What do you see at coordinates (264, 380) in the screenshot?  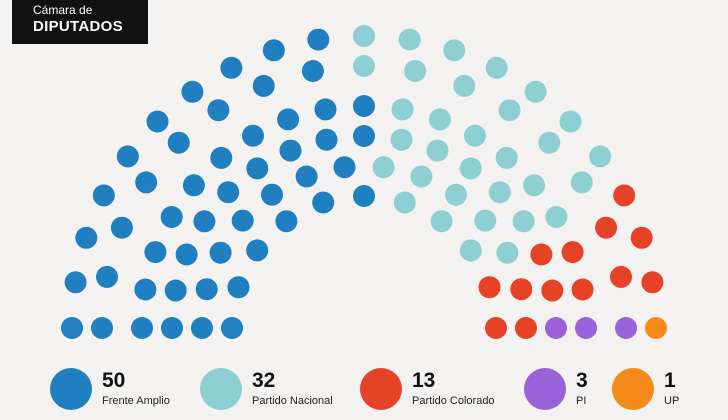 I see `legend-count-partido-nacional: 32` at bounding box center [264, 380].